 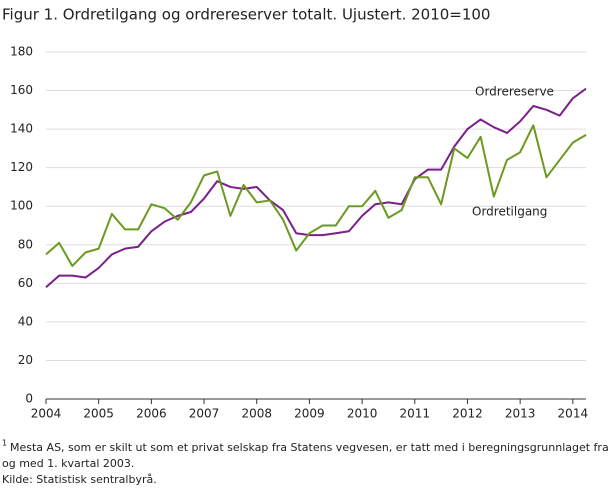 What do you see at coordinates (204, 414) in the screenshot?
I see `x-tick-label: 2007` at bounding box center [204, 414].